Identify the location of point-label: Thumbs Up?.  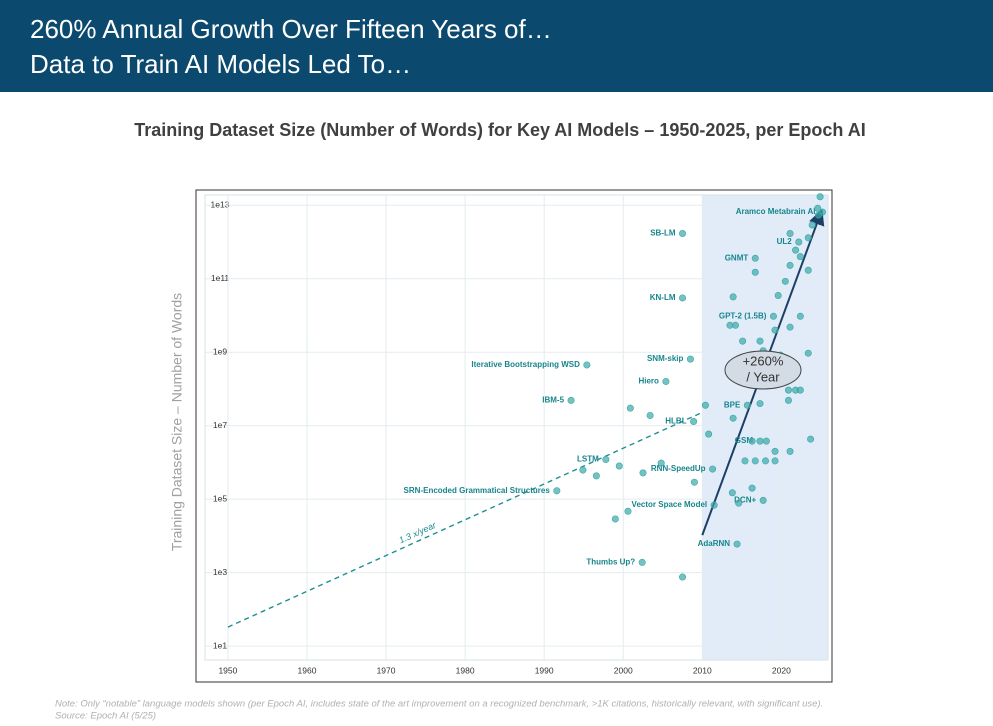
(610, 562).